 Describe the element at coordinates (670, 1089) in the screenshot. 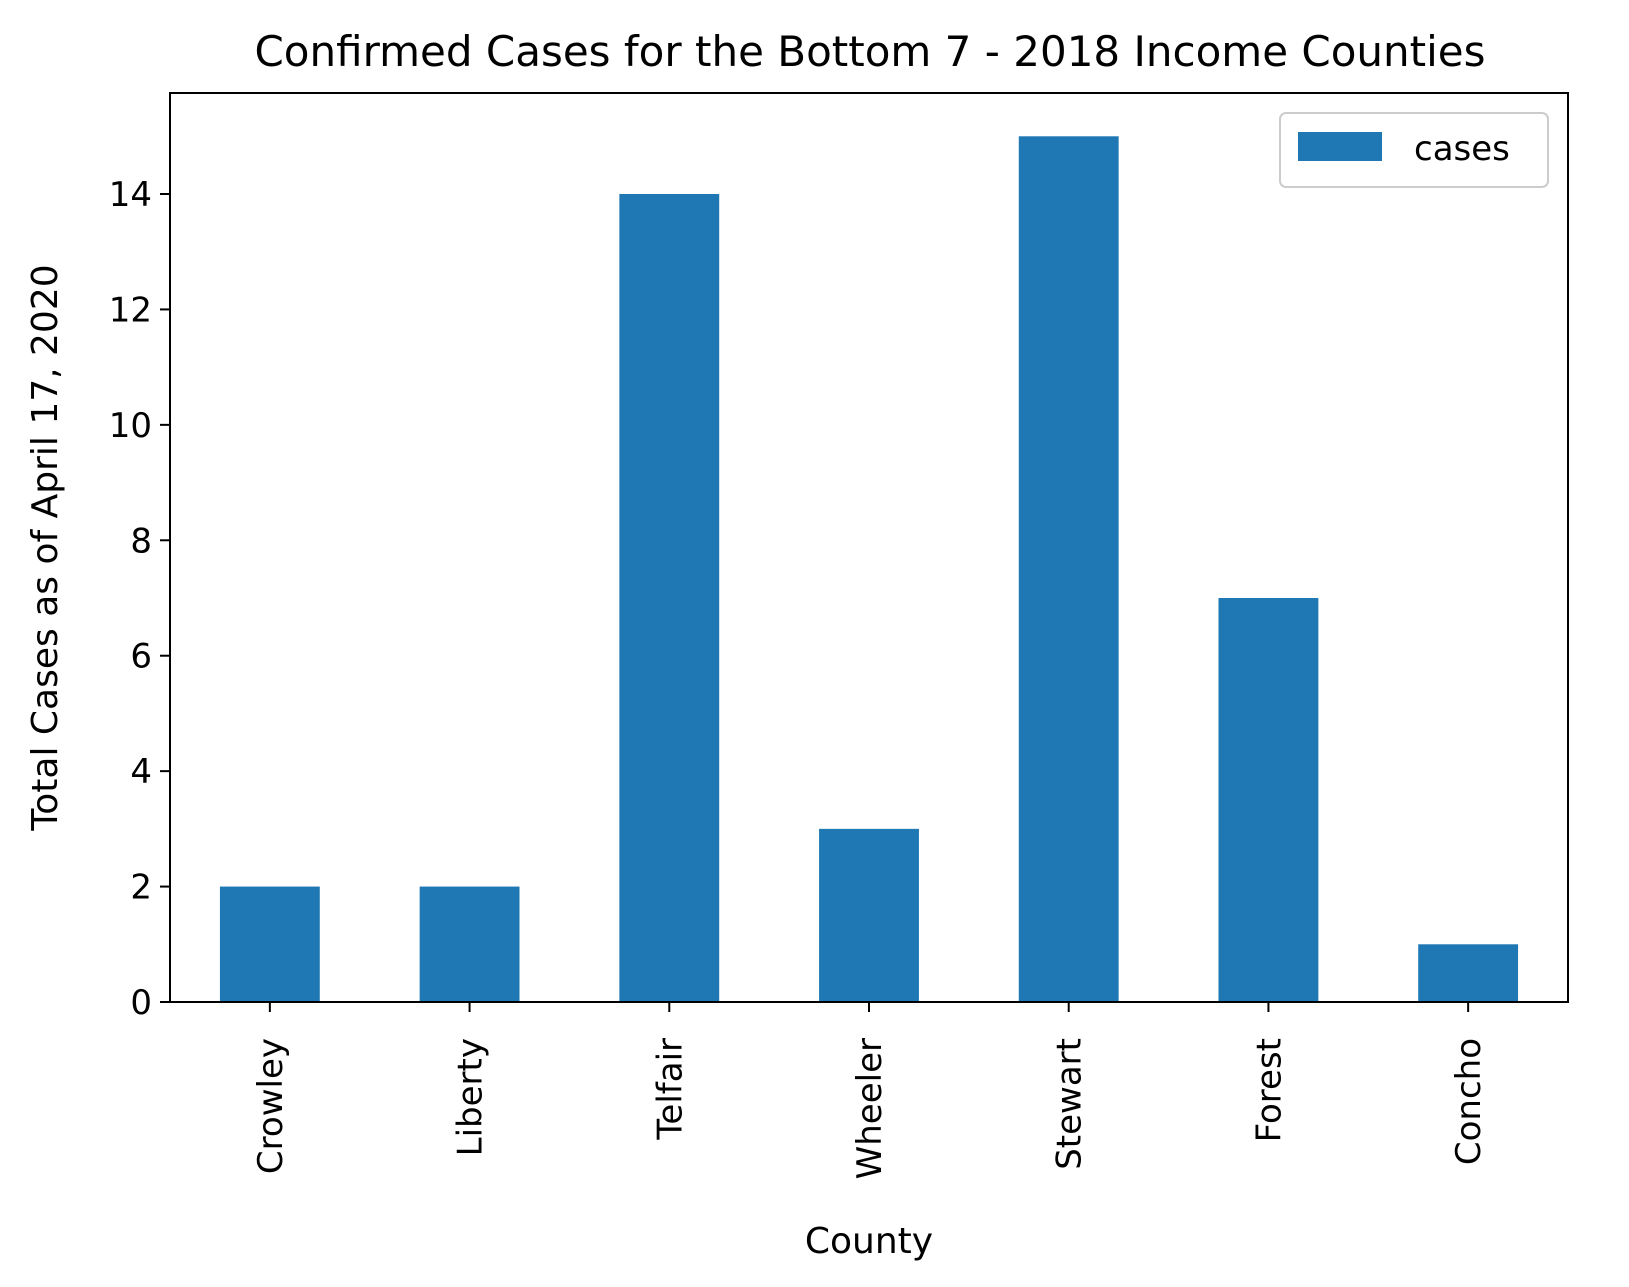

I see `x-tick-label: Telfair` at that location.